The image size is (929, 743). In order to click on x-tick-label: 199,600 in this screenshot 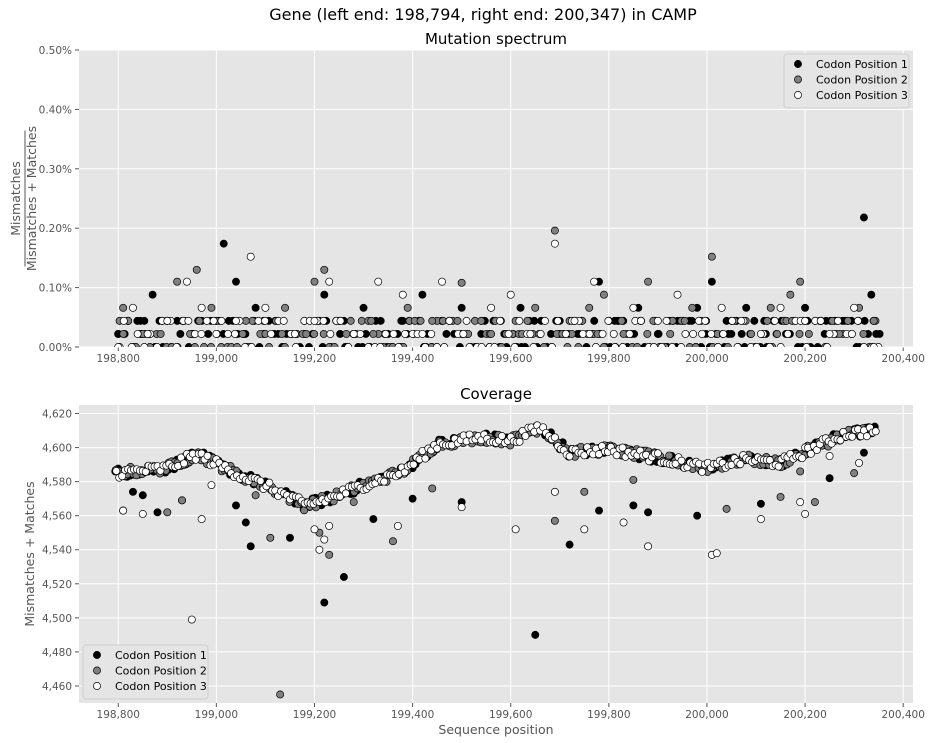, I will do `click(510, 715)`.